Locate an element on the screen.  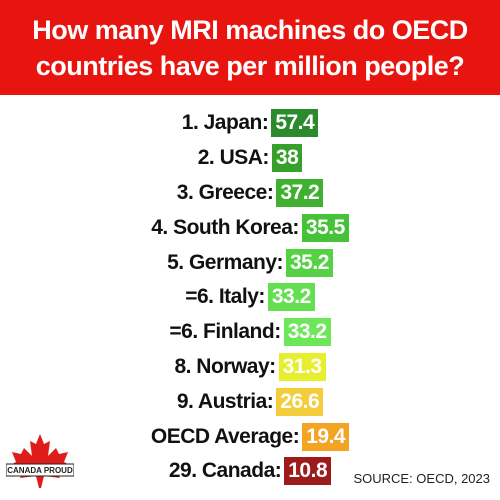
row: =6. Finland: 33.2 is located at coordinates (250, 332).